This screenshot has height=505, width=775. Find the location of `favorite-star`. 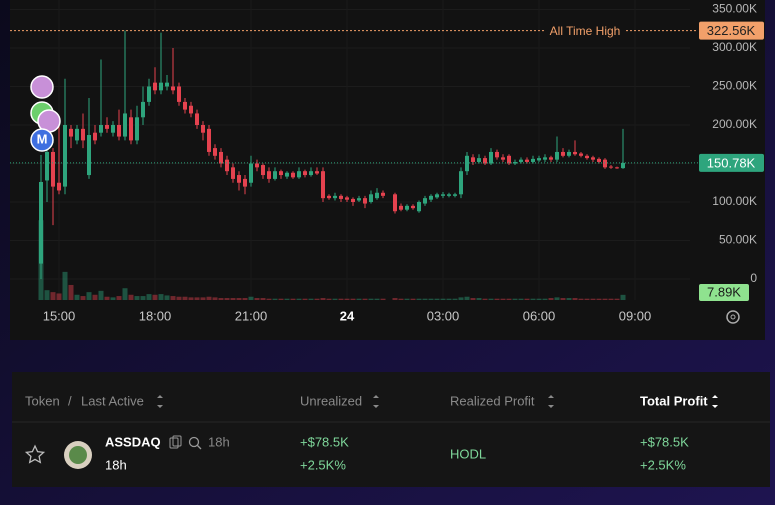

favorite-star is located at coordinates (35, 454).